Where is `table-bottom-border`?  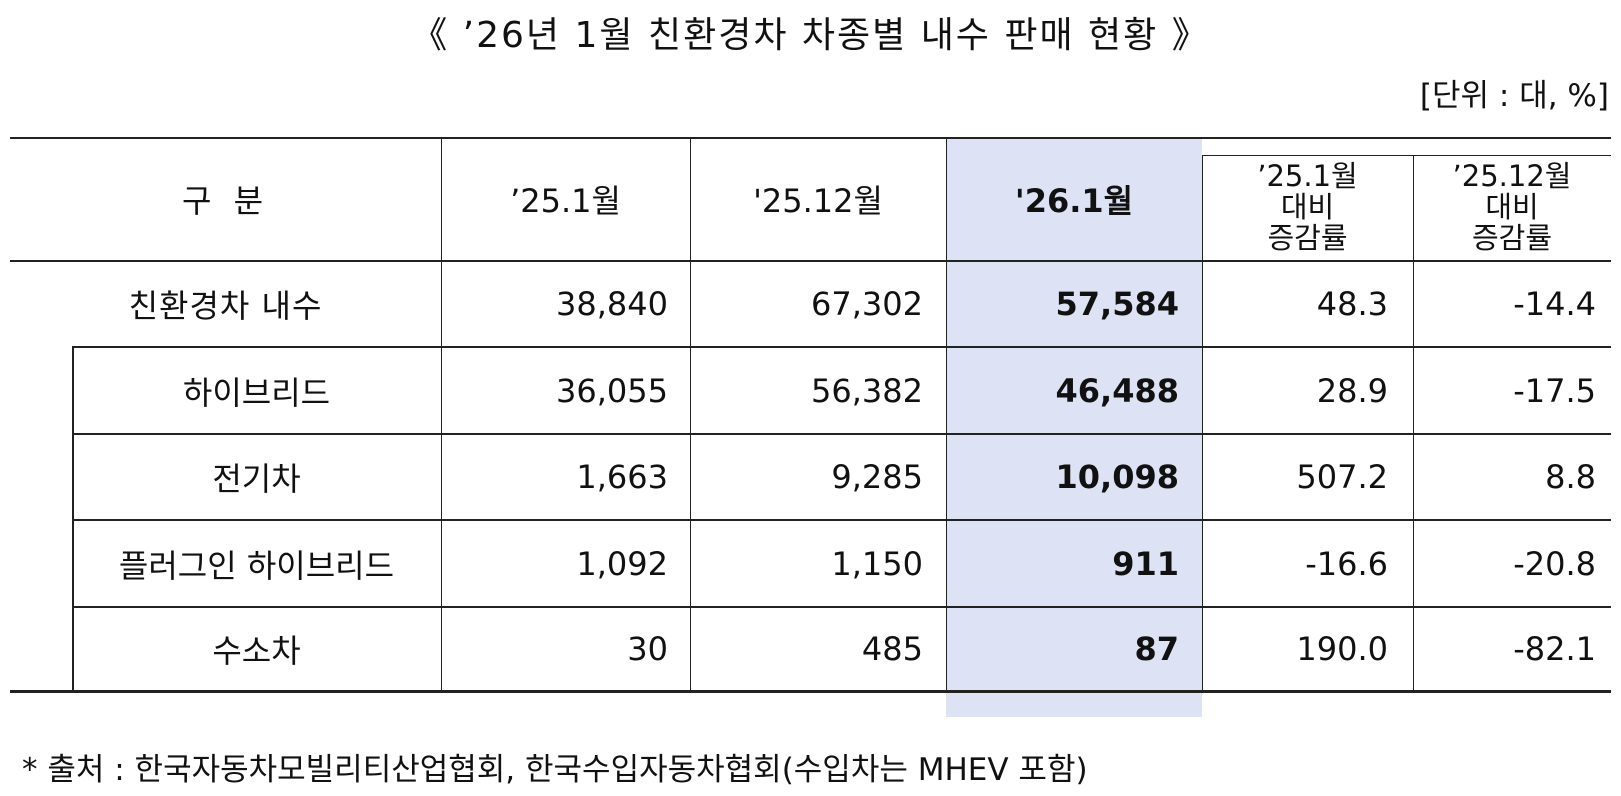 table-bottom-border is located at coordinates (810, 691).